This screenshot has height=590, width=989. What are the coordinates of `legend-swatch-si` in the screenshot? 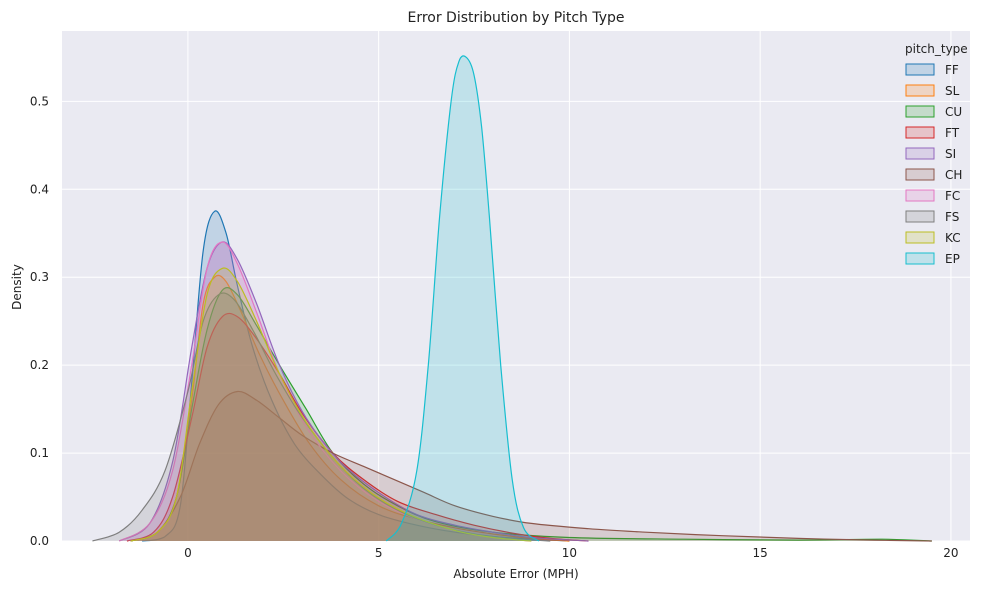 It's located at (920, 153).